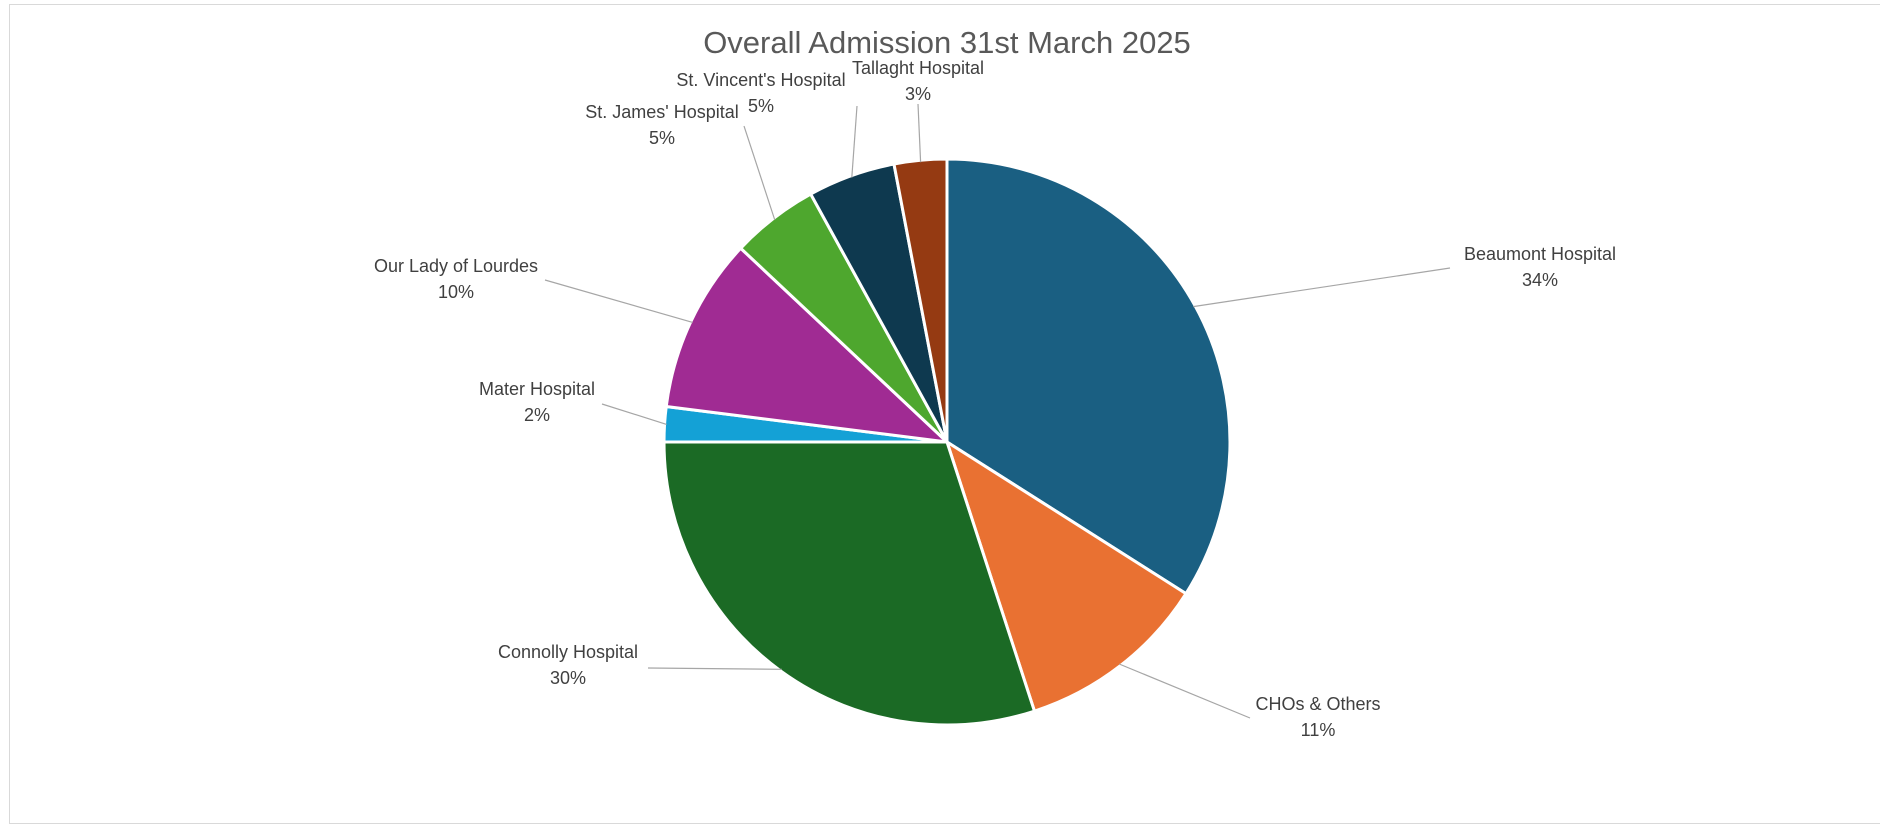  What do you see at coordinates (537, 415) in the screenshot?
I see `slice-value-mater-hospital: 2%` at bounding box center [537, 415].